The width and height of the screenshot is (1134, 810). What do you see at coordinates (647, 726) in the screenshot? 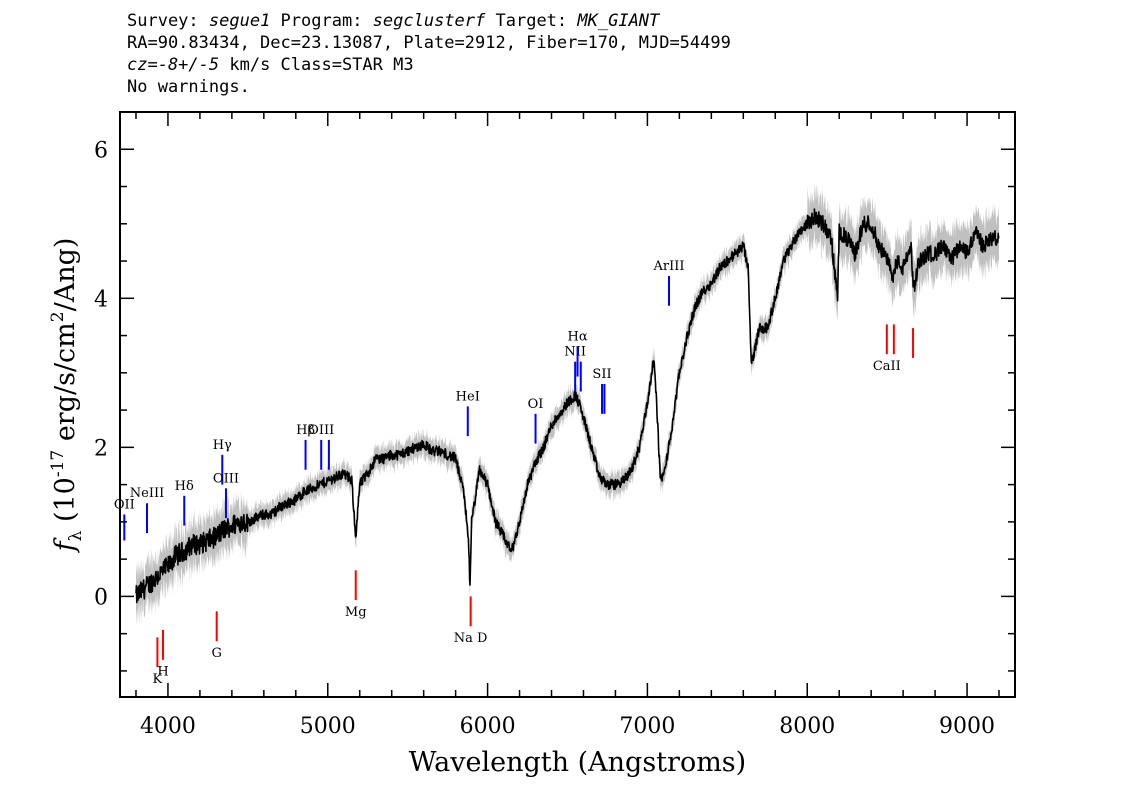
I see `x-tick-label: 7000` at bounding box center [647, 726].